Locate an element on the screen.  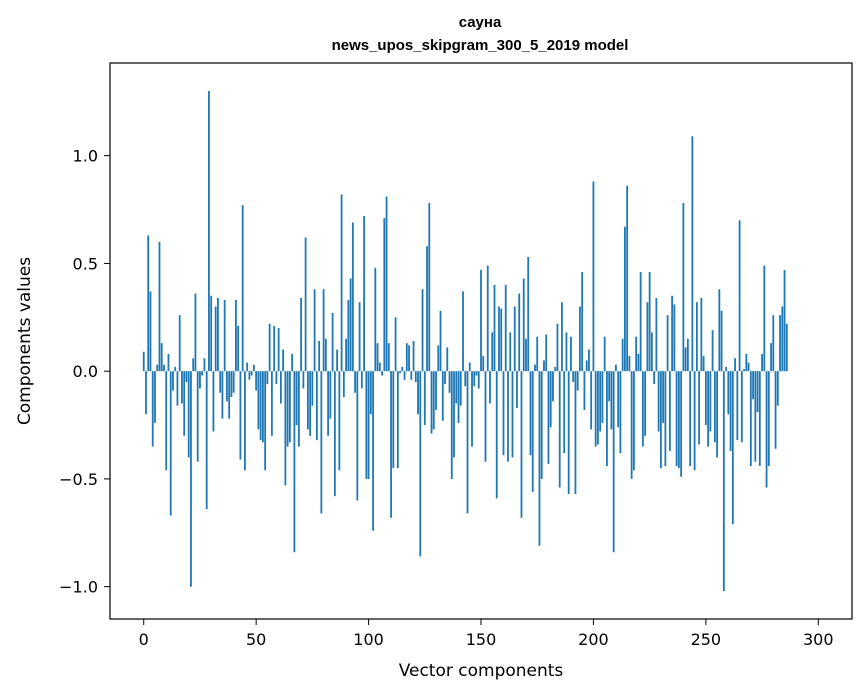
y-tick-label: 1.0 is located at coordinates (85, 156).